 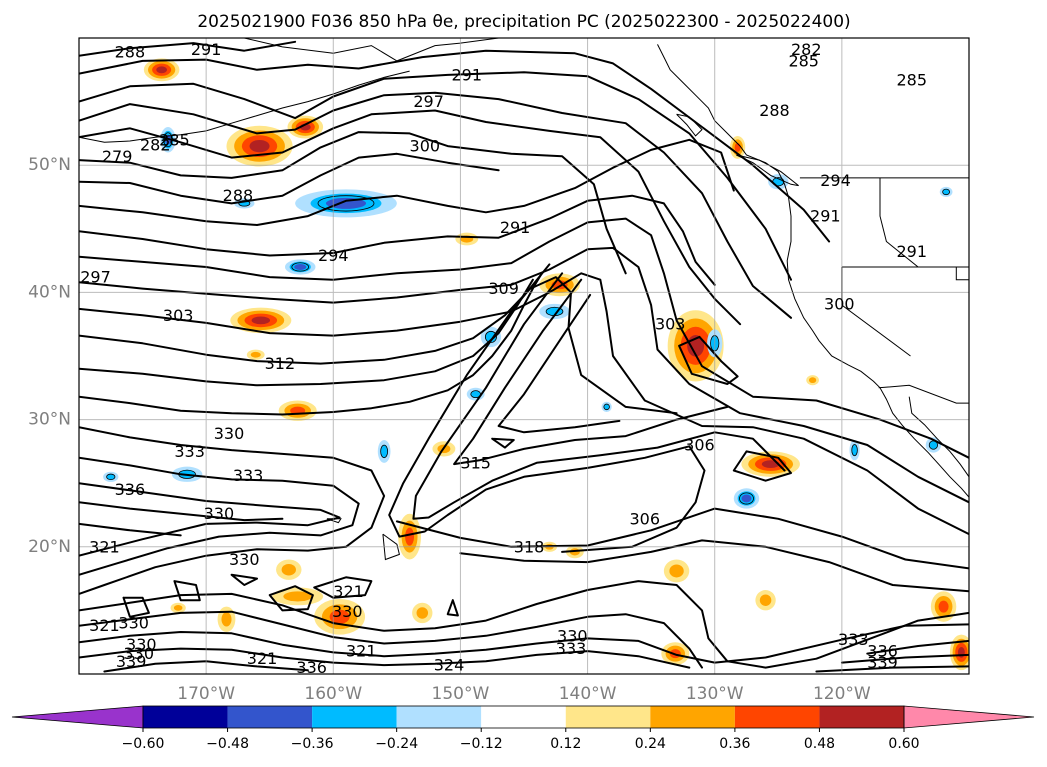 What do you see at coordinates (49, 292) in the screenshot?
I see `latitude-tick-label: 40°N` at bounding box center [49, 292].